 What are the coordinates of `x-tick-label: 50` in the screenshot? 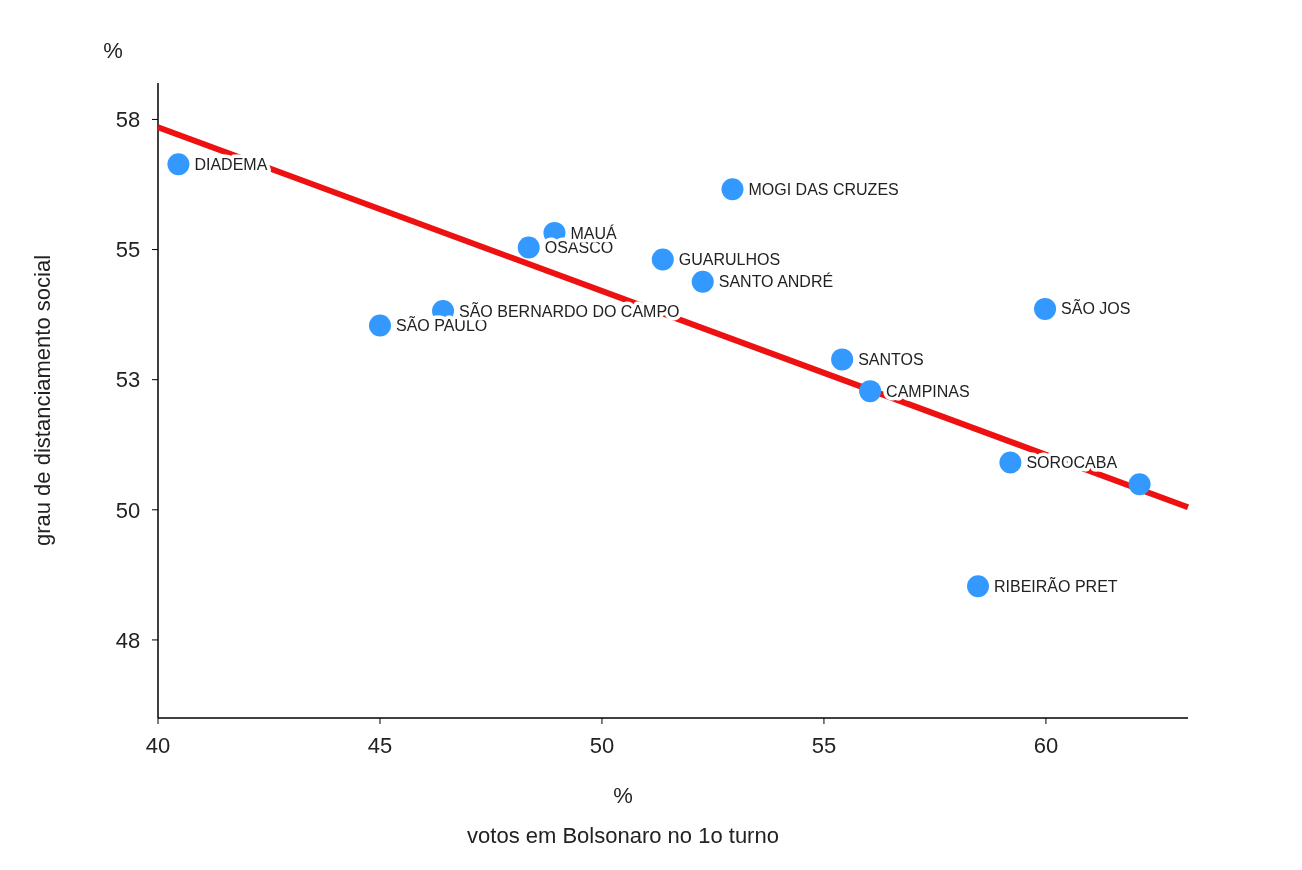 It's located at (602, 745).